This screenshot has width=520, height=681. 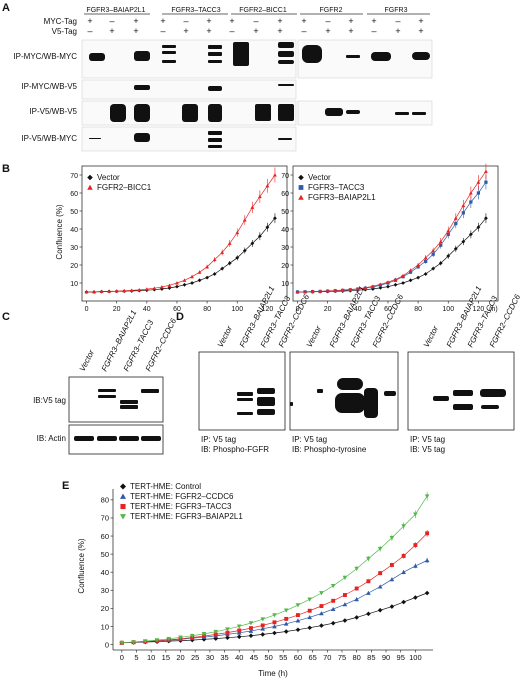 What do you see at coordinates (105, 626) in the screenshot?
I see `y-tick-label: 10` at bounding box center [105, 626].